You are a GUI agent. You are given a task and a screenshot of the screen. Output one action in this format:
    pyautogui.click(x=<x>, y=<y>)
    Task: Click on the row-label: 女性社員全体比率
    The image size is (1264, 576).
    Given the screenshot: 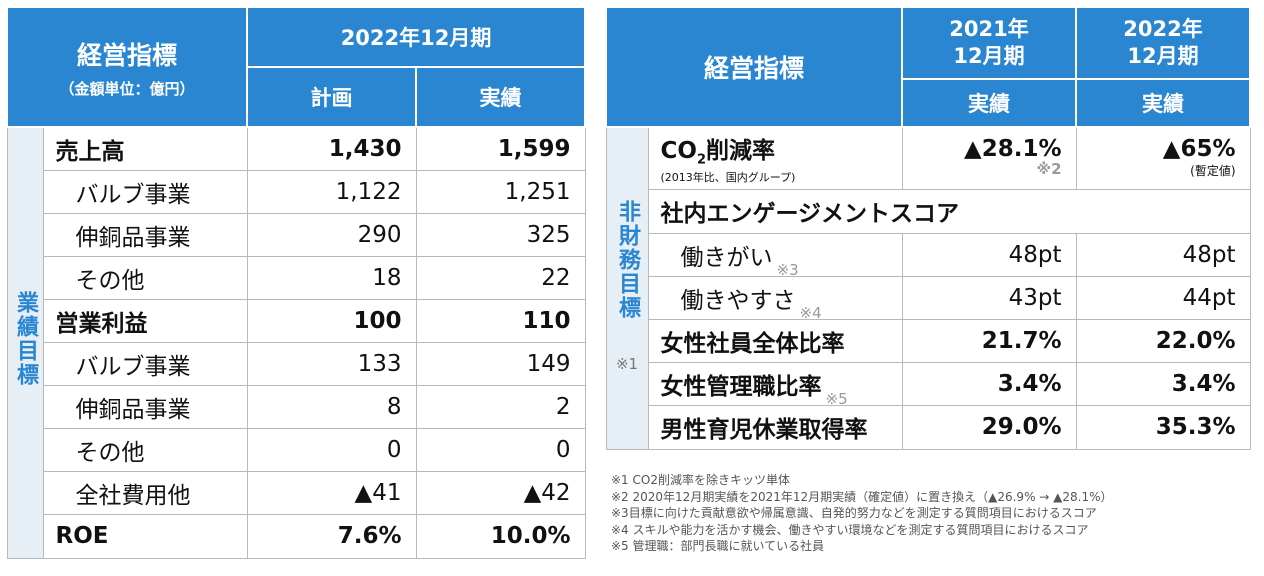 What is the action you would take?
    pyautogui.click(x=775, y=340)
    